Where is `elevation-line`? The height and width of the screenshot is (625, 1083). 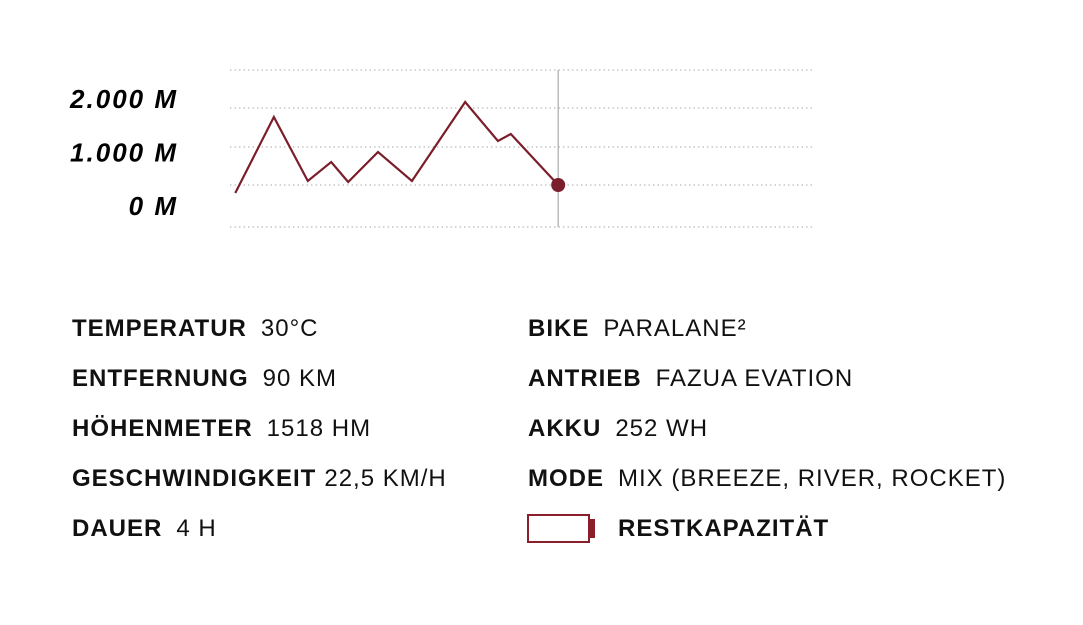
elevation-line is located at coordinates (396, 147).